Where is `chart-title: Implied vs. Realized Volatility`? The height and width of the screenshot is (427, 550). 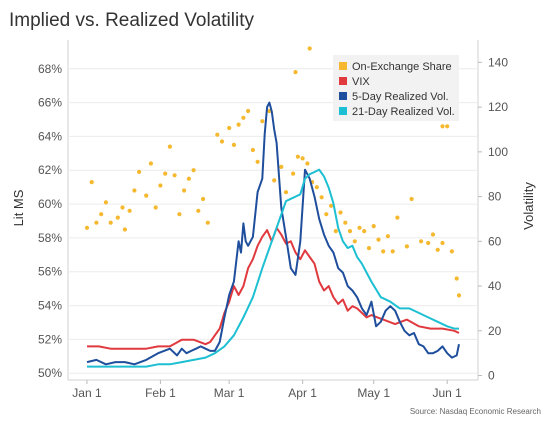
chart-title: Implied vs. Realized Volatility is located at coordinates (131, 20).